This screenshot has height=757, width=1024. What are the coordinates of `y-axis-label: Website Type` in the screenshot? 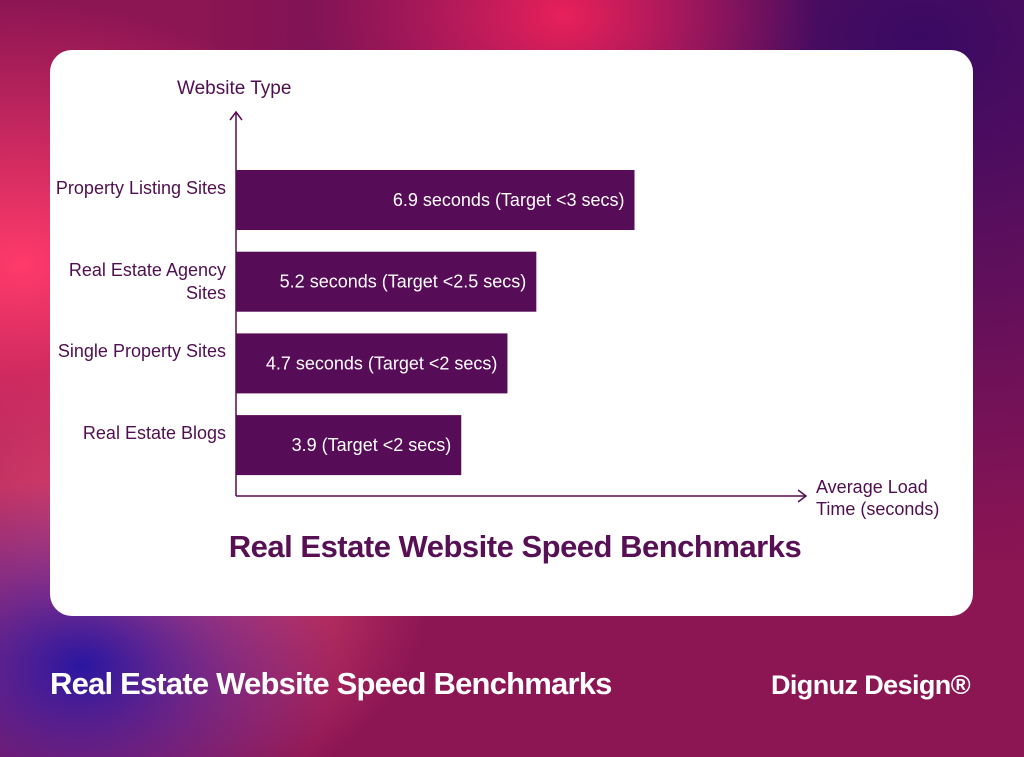 It's located at (234, 88).